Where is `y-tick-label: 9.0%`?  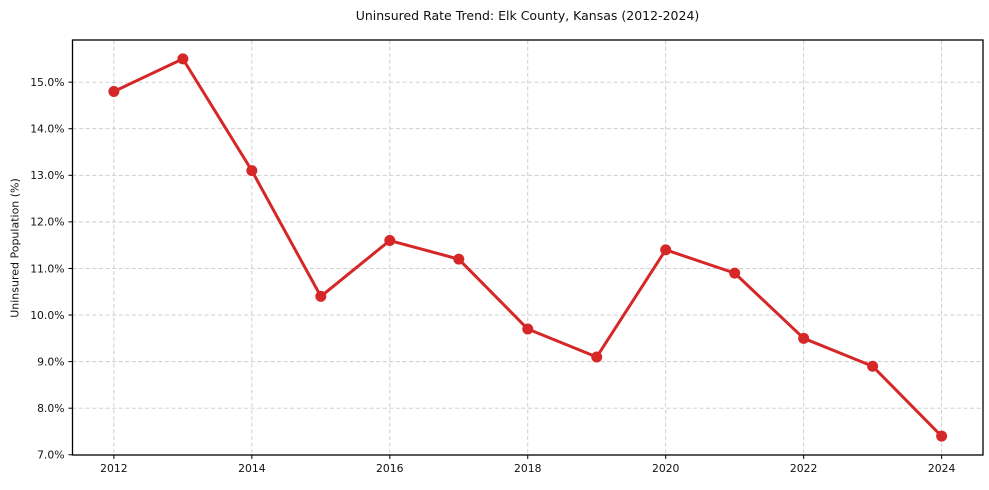
y-tick-label: 9.0% is located at coordinates (50, 361).